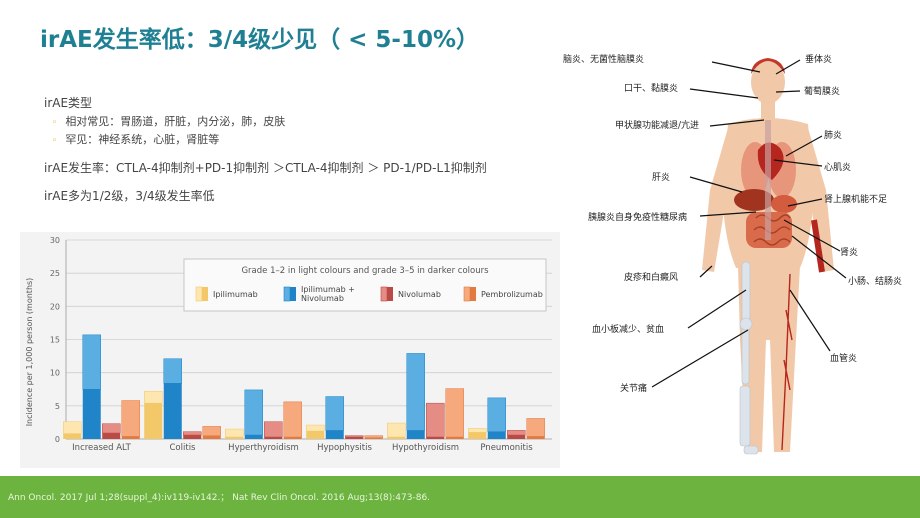 The image size is (920, 518). I want to click on slide-title: irAE发生率低：3/4级少见（ < 5-10%）, so click(260, 40).